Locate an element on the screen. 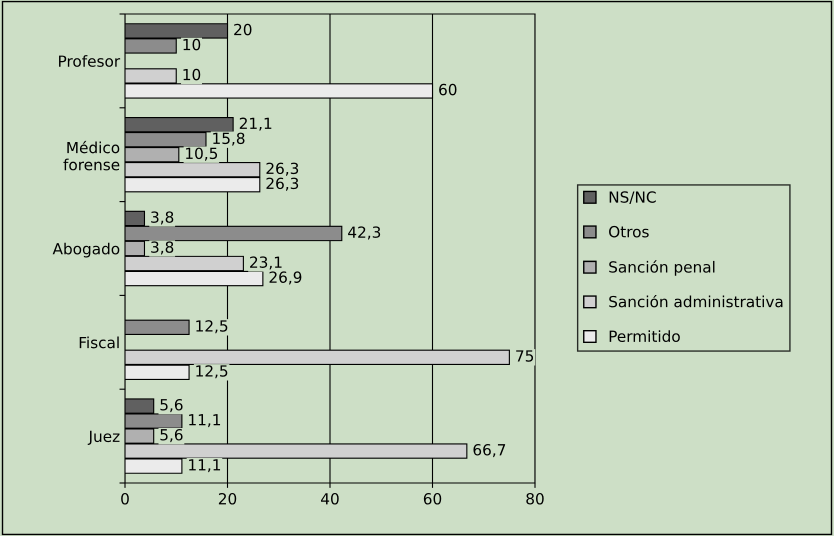  legend-label: Otros is located at coordinates (629, 232).